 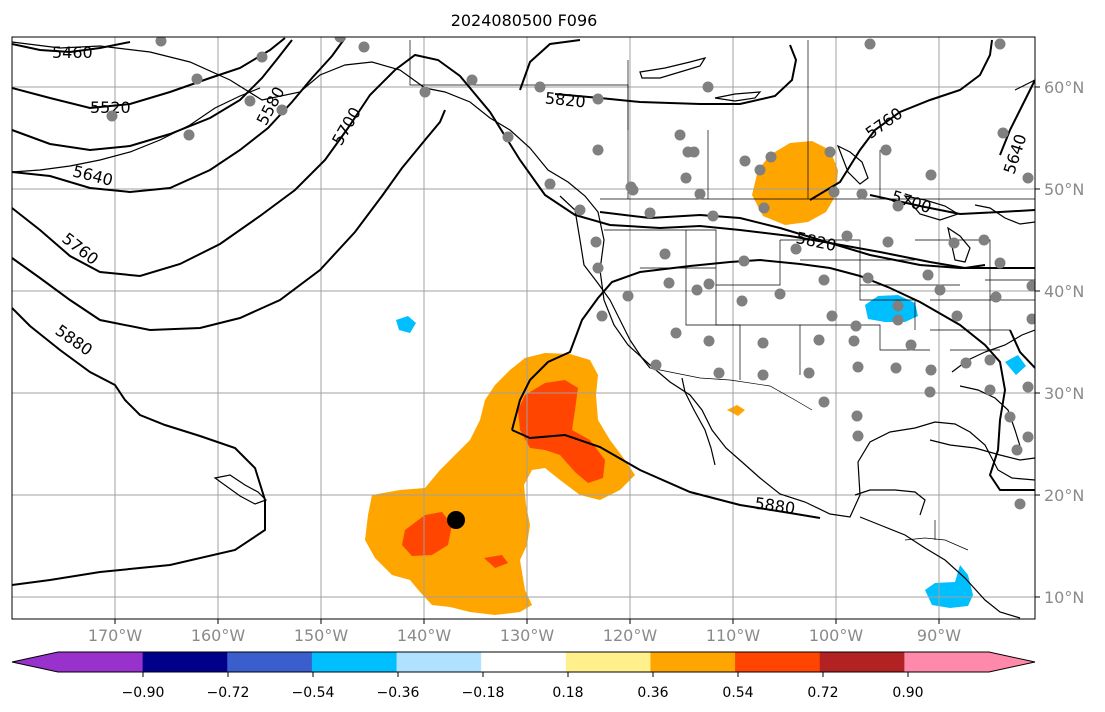 I want to click on lon-label-100w: 100°W, so click(x=836, y=635).